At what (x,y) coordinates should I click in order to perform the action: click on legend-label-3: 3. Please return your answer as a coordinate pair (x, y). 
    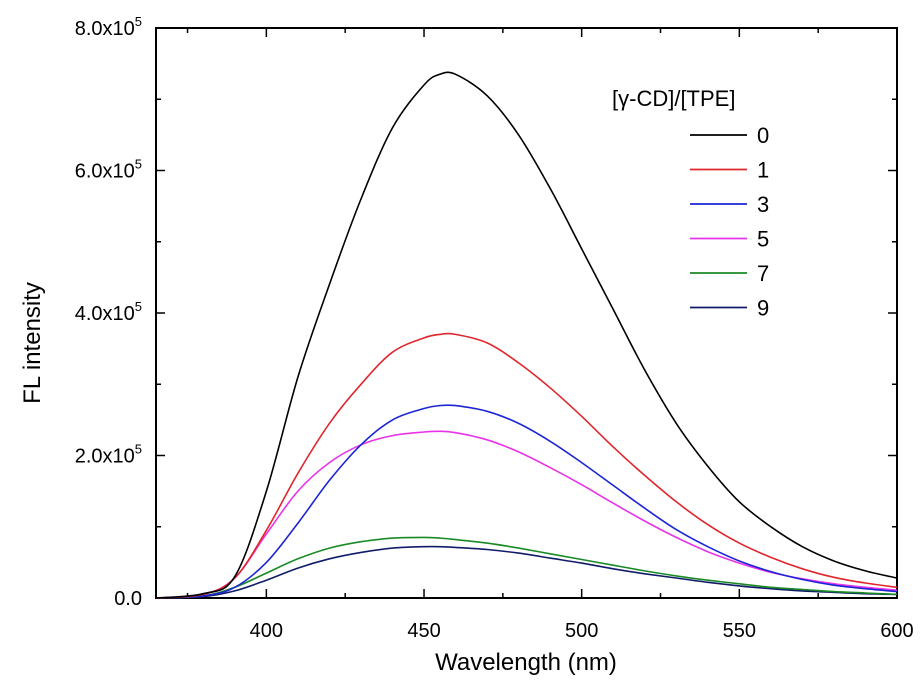
    Looking at the image, I should click on (763, 204).